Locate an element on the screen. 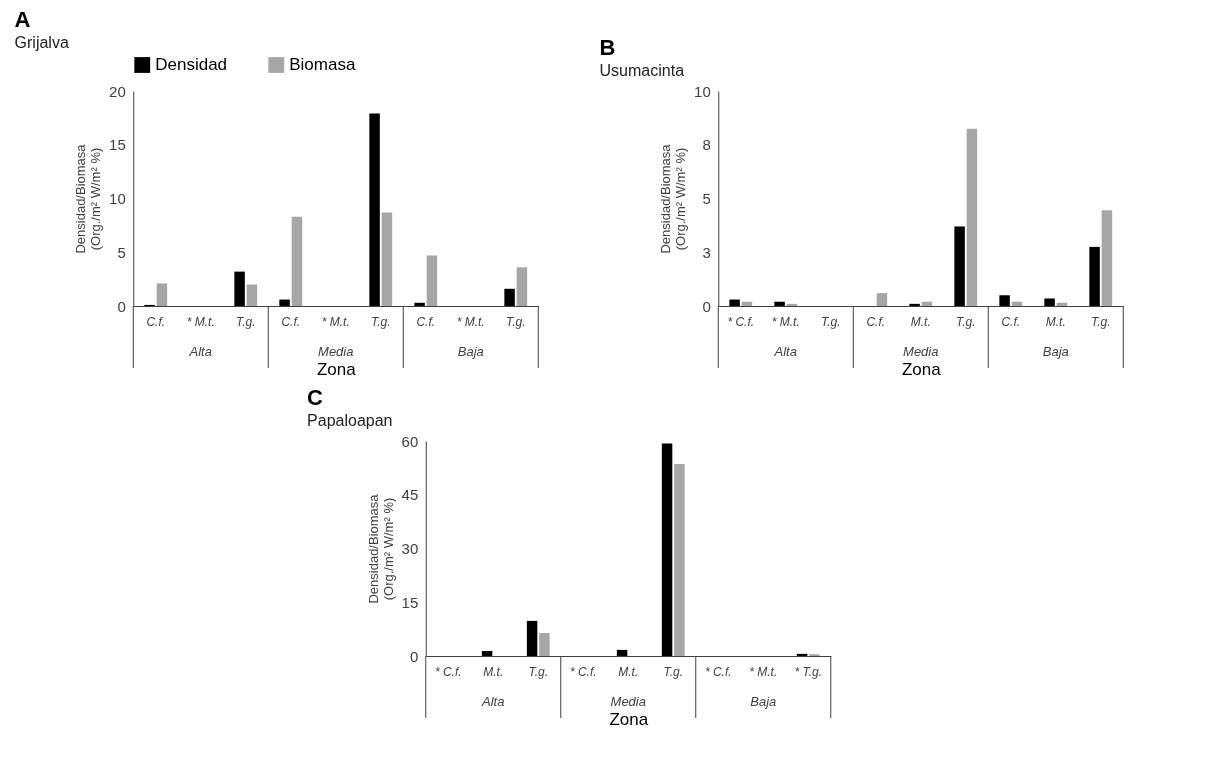 The height and width of the screenshot is (768, 1206). y-tick-label: 45 is located at coordinates (410, 495).